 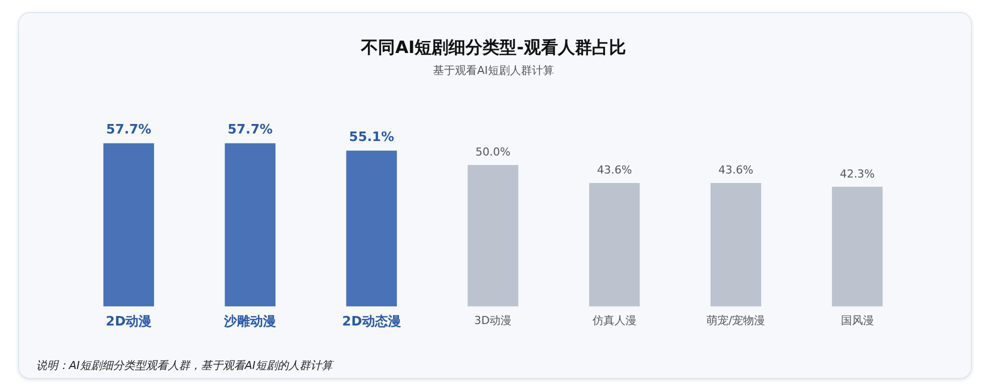 What do you see at coordinates (249, 322) in the screenshot?
I see `x-tick-label: 沙雕动漫` at bounding box center [249, 322].